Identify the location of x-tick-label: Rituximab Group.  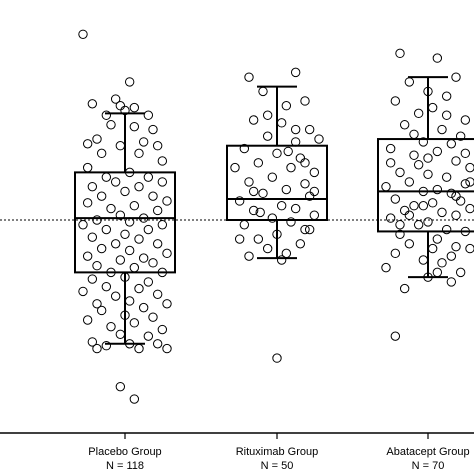
(277, 452).